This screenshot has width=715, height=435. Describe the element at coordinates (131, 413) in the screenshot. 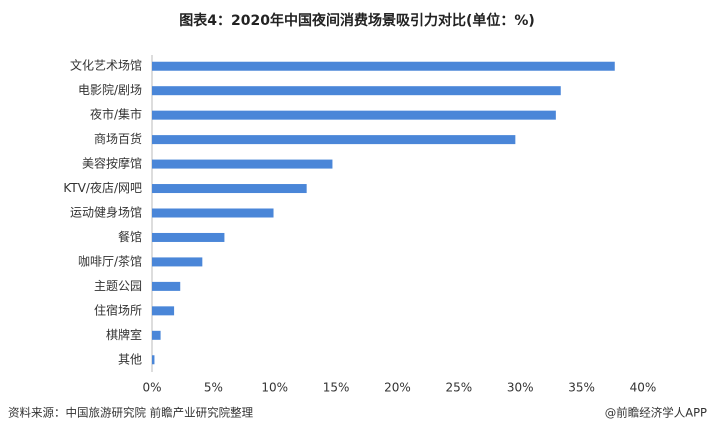

I see `source: 资料来源：中国旅游研究院 前瞻产业研究院整理` at that location.